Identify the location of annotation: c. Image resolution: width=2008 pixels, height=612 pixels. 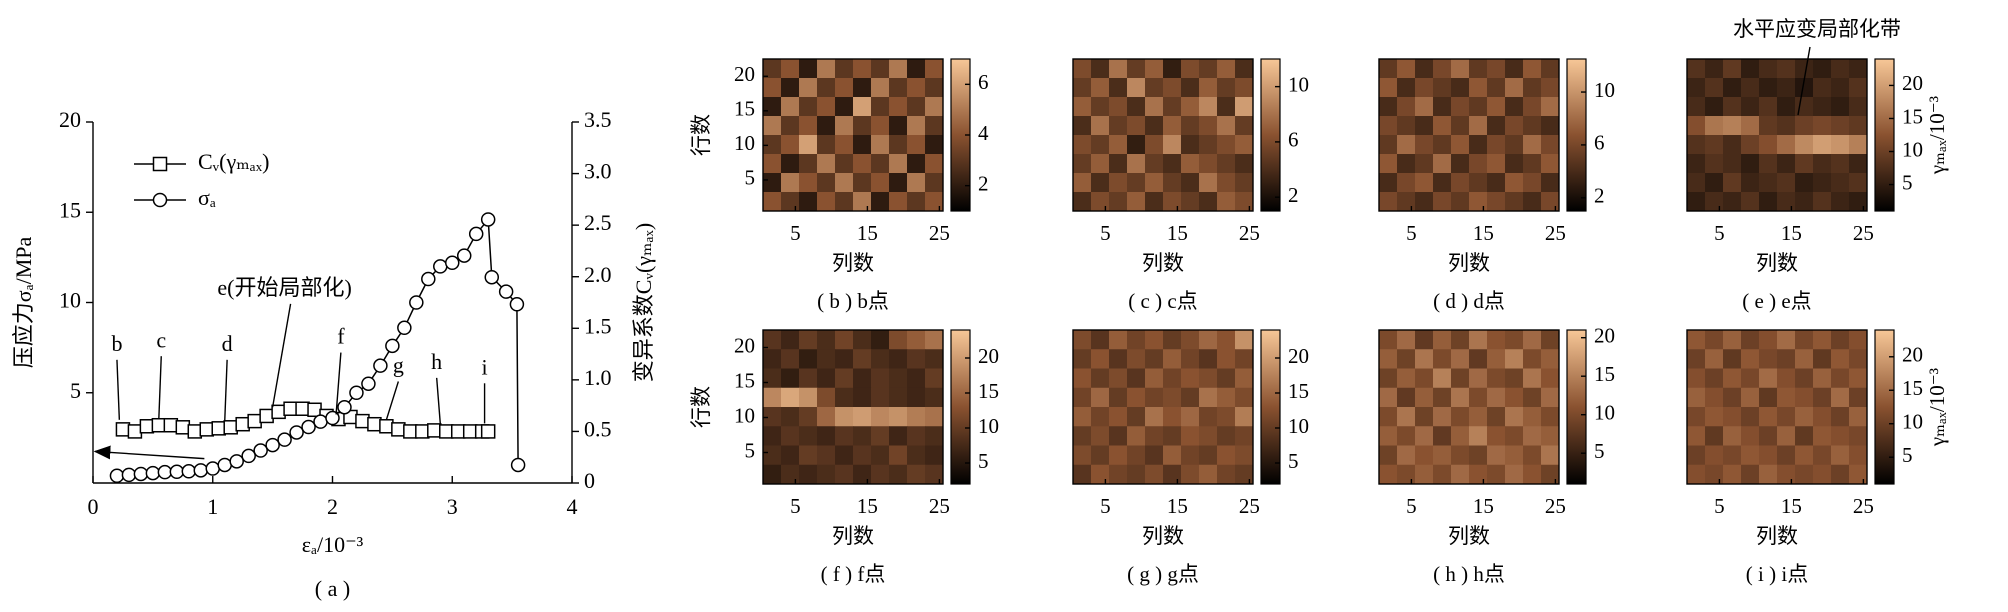
(161, 339).